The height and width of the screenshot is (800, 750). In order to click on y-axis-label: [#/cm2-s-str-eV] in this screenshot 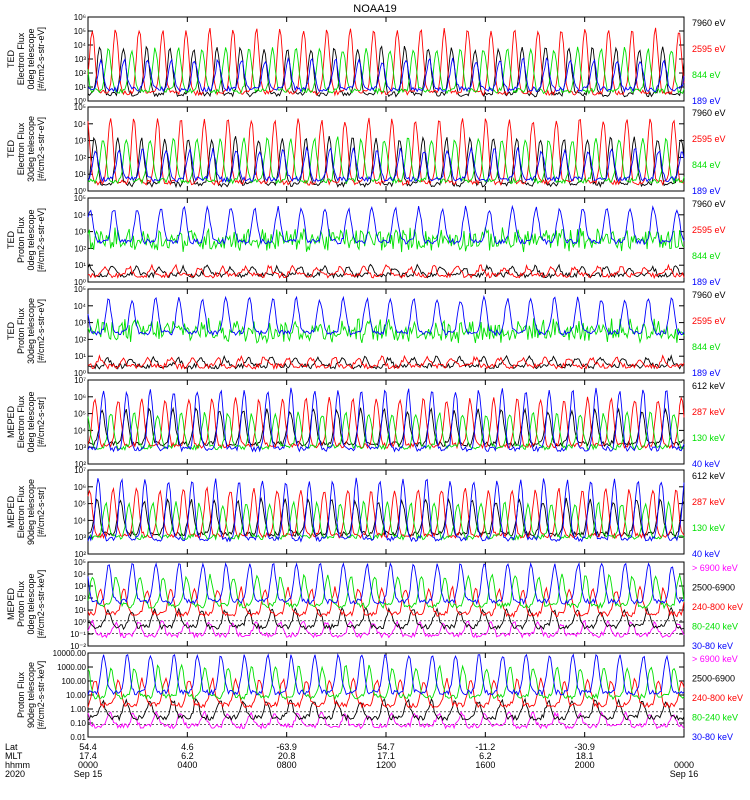, I will do `click(41, 331)`.